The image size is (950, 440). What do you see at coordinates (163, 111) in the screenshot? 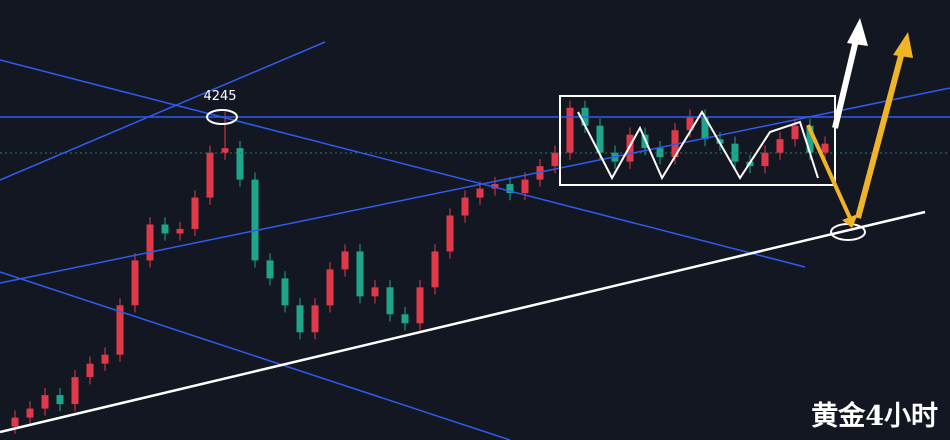
I see `trend-line` at bounding box center [163, 111].